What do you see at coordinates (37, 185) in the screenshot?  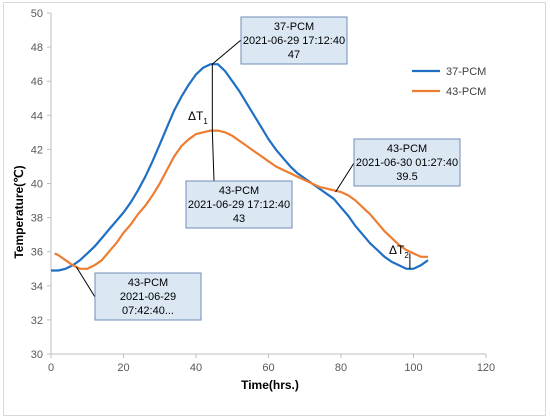 I see `y-tick-label: 40` at bounding box center [37, 185].